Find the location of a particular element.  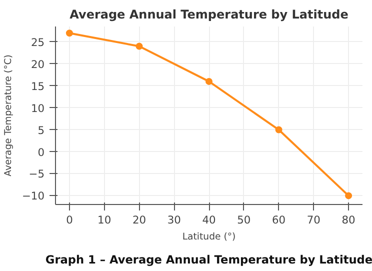

y-tick-label: 10 is located at coordinates (37, 108).